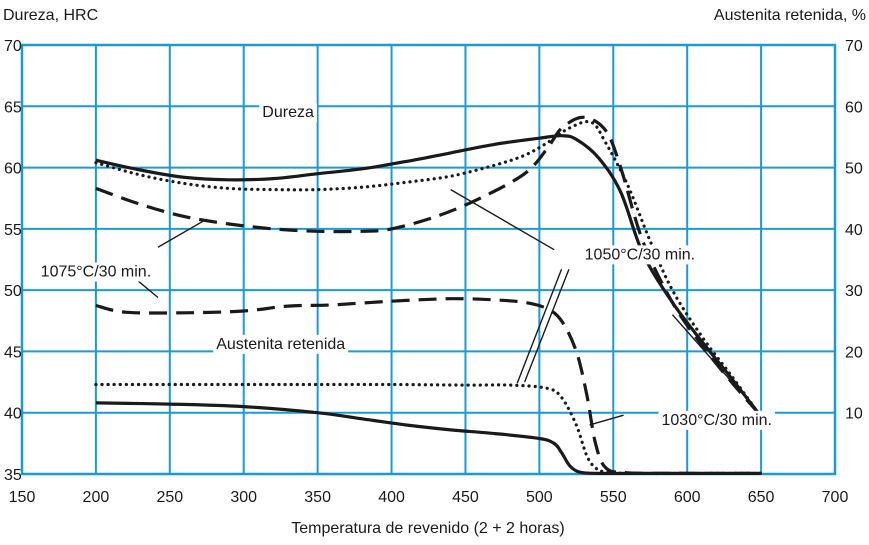  I want to click on y-left-tick-label: 45, so click(13, 352).